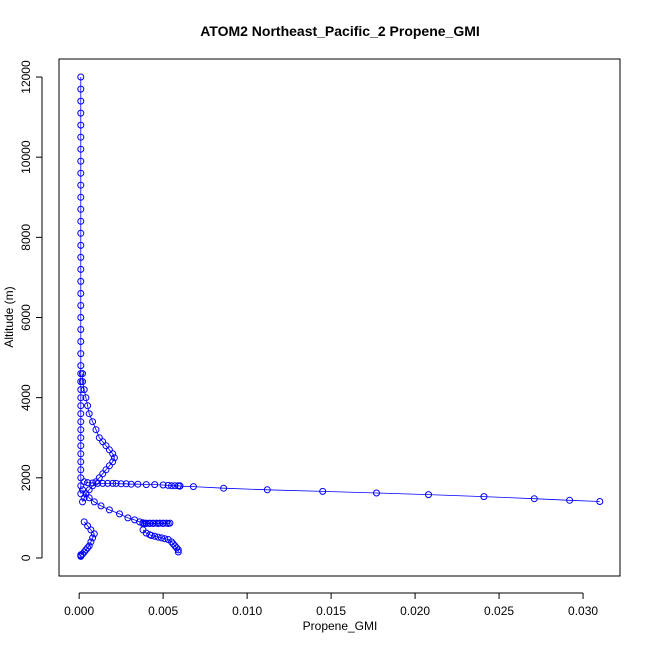  I want to click on x-tick-label: 0.000, so click(79, 611).